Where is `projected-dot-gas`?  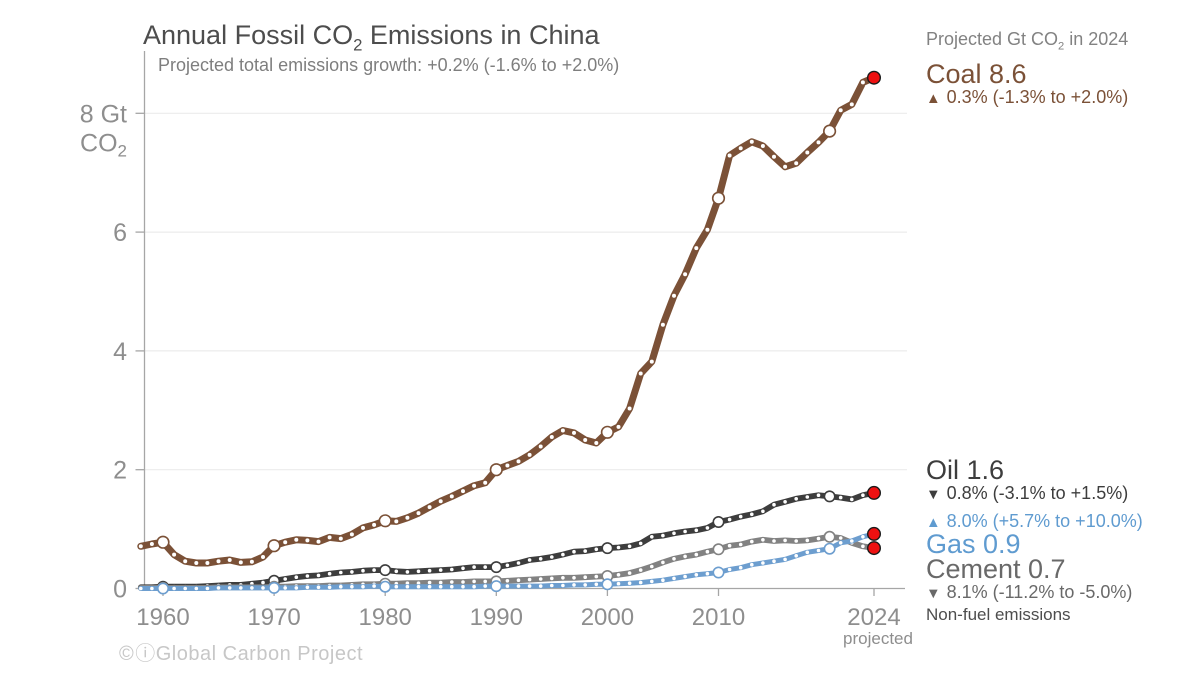 projected-dot-gas is located at coordinates (874, 533).